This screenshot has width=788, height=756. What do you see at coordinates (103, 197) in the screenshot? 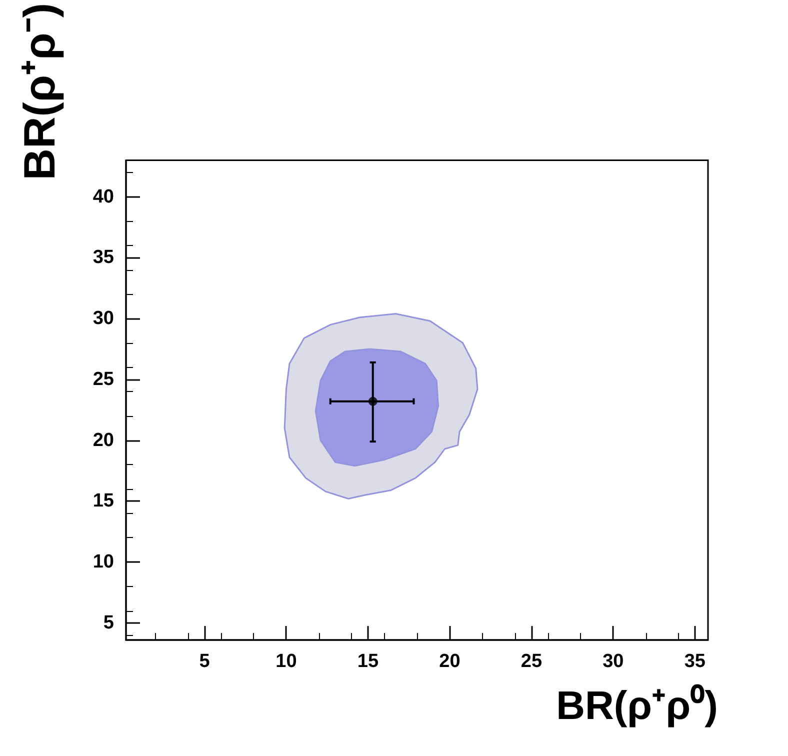
I see `y-tick-label: 40` at bounding box center [103, 197].